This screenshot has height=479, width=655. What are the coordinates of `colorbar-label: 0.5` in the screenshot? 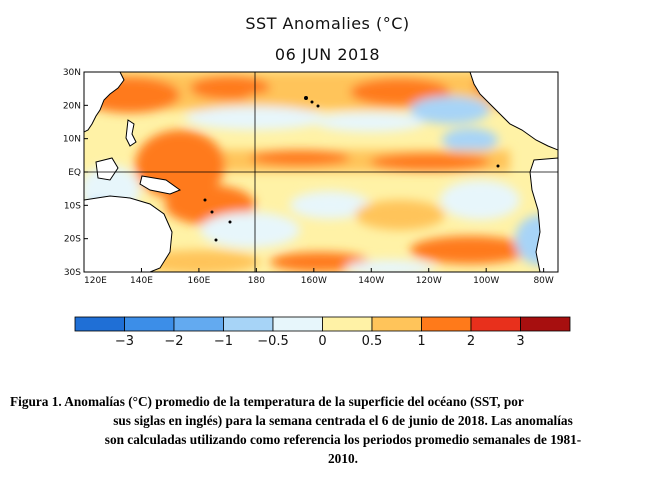 It's located at (372, 341).